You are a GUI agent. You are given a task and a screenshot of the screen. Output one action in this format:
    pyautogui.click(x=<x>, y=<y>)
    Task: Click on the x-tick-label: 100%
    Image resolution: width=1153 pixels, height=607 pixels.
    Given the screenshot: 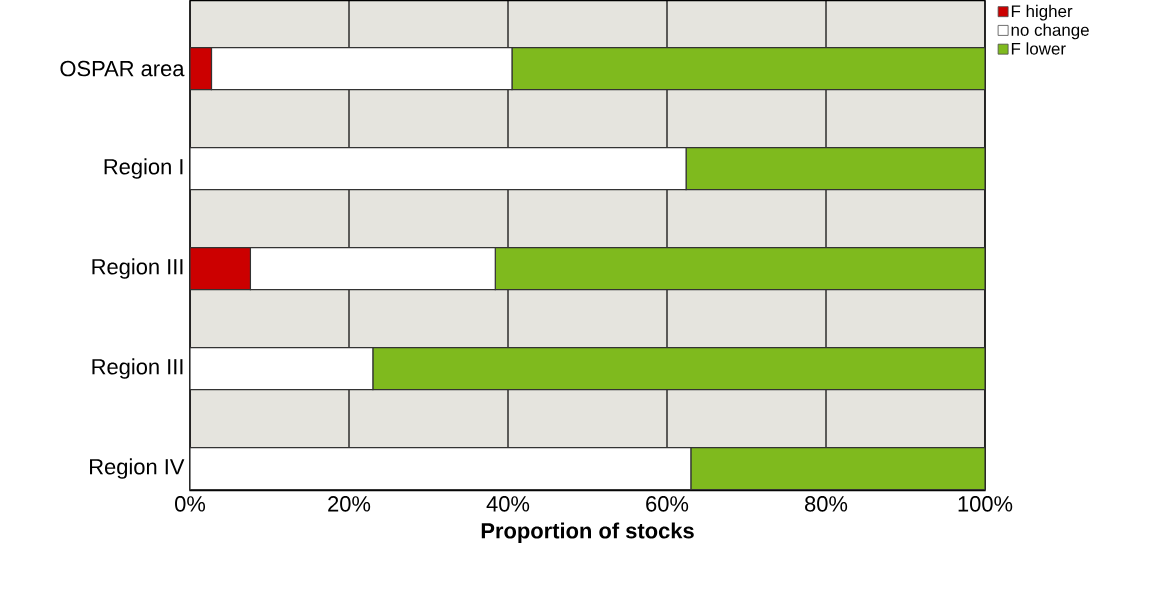 What is the action you would take?
    pyautogui.click(x=985, y=504)
    